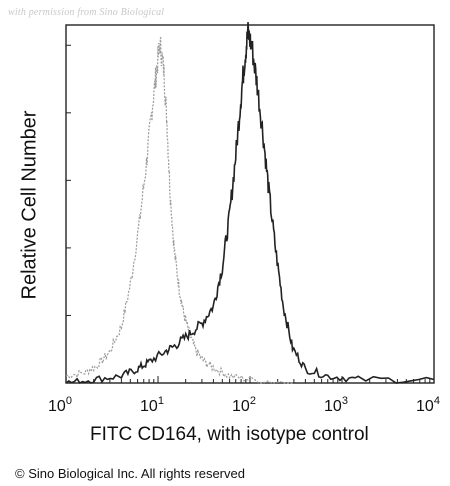 The image size is (450, 486). What do you see at coordinates (29, 205) in the screenshot?
I see `y-axis-label: Relative Cell Number` at bounding box center [29, 205].